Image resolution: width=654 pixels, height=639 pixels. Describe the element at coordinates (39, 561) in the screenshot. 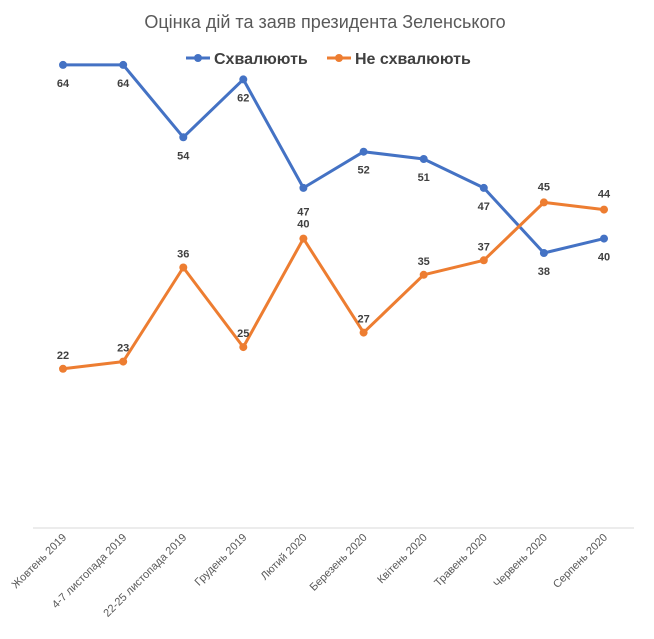

I see `x-tick-label: Жовтень 2019` at that location.